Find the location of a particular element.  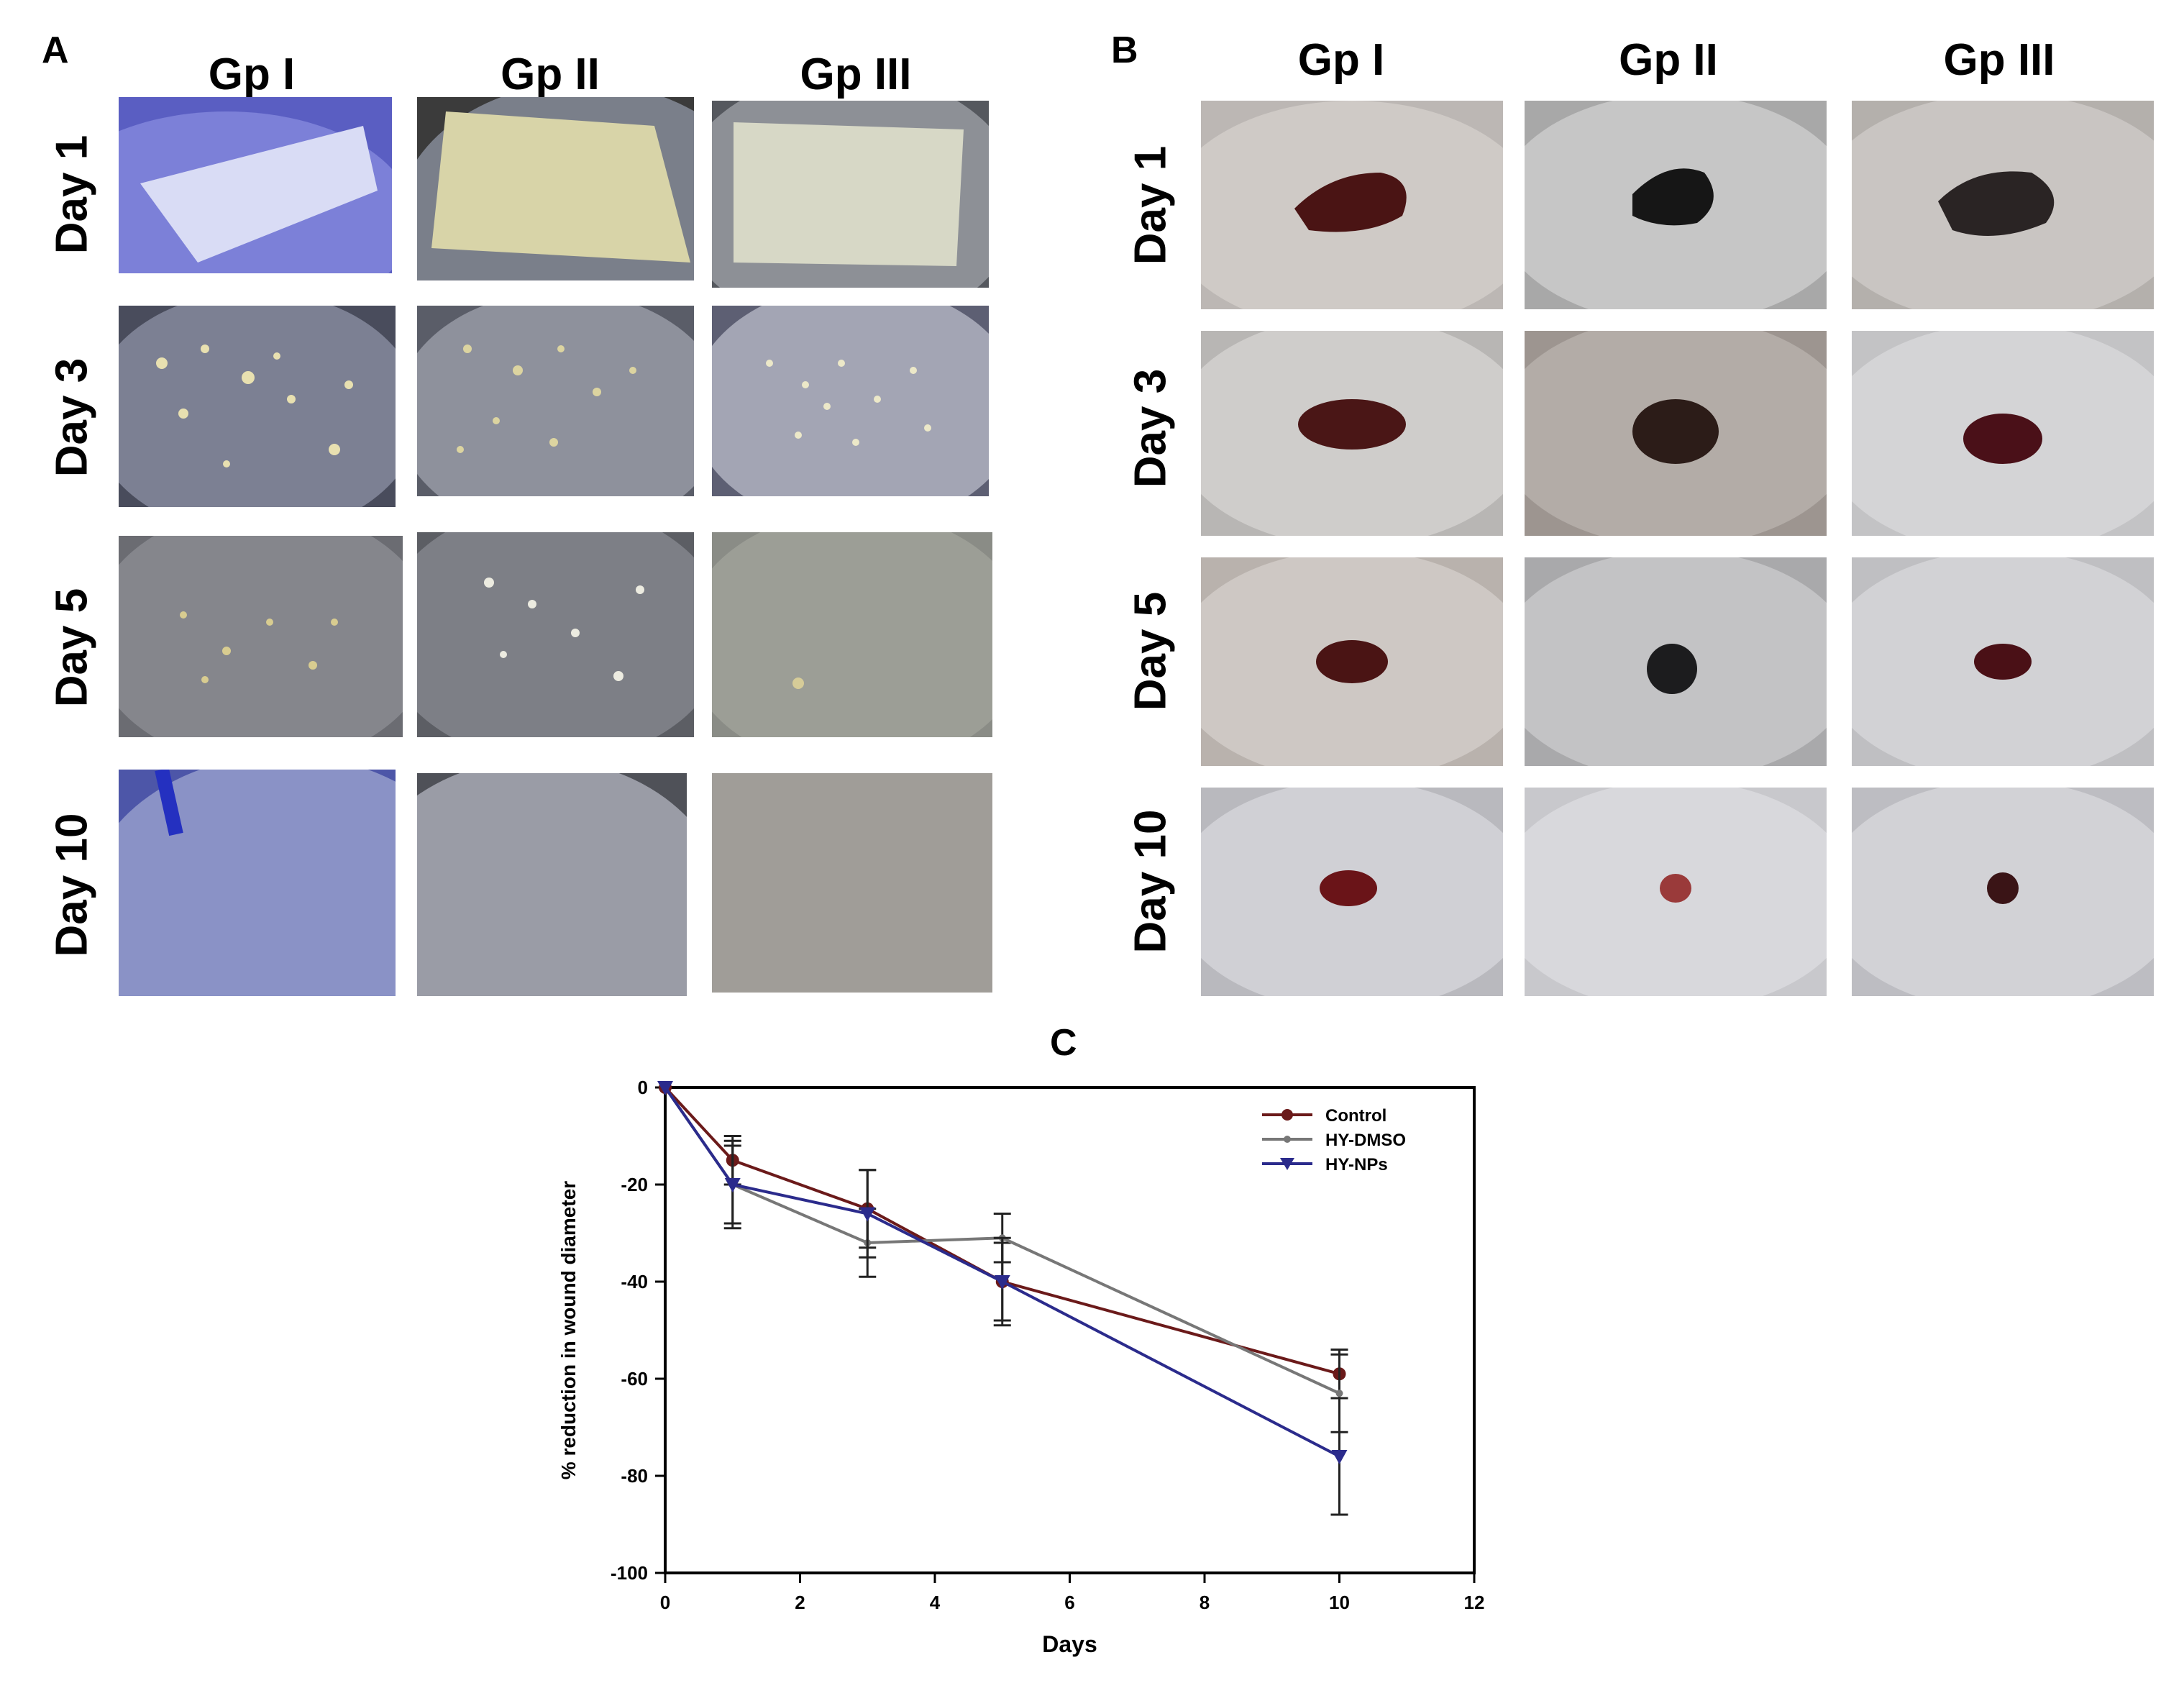

wound-gp1-day5 is located at coordinates (1352, 661).